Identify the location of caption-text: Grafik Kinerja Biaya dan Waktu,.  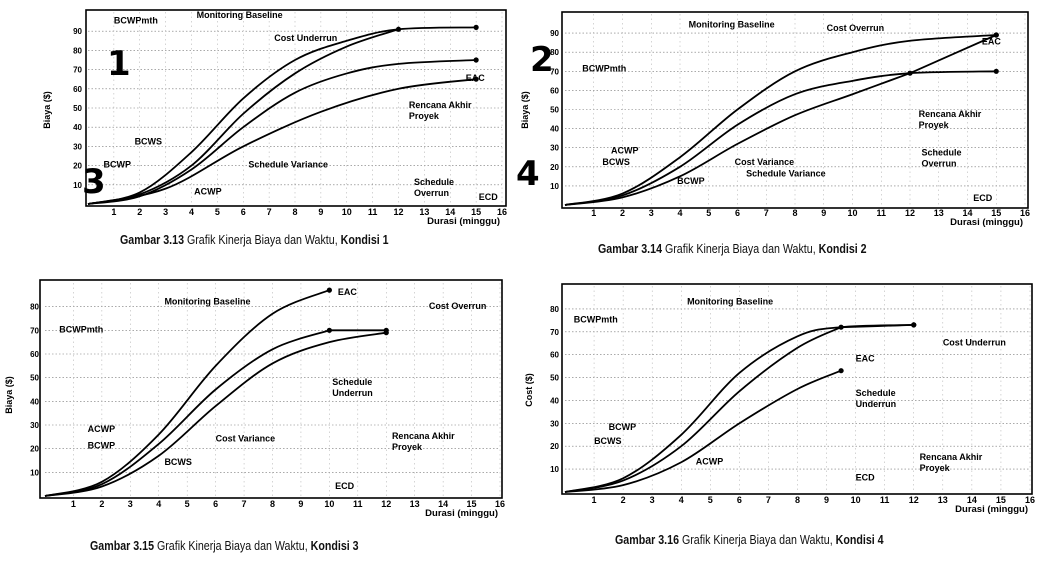
(232, 545).